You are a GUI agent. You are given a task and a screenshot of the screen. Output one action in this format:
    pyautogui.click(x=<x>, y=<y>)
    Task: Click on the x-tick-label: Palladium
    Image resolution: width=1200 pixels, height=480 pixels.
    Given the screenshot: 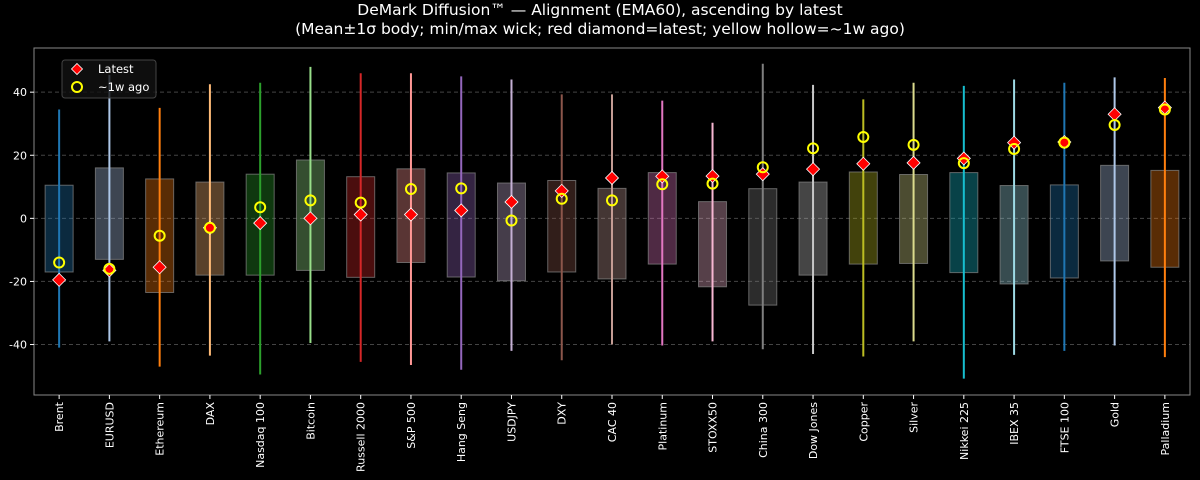 What is the action you would take?
    pyautogui.click(x=1165, y=428)
    